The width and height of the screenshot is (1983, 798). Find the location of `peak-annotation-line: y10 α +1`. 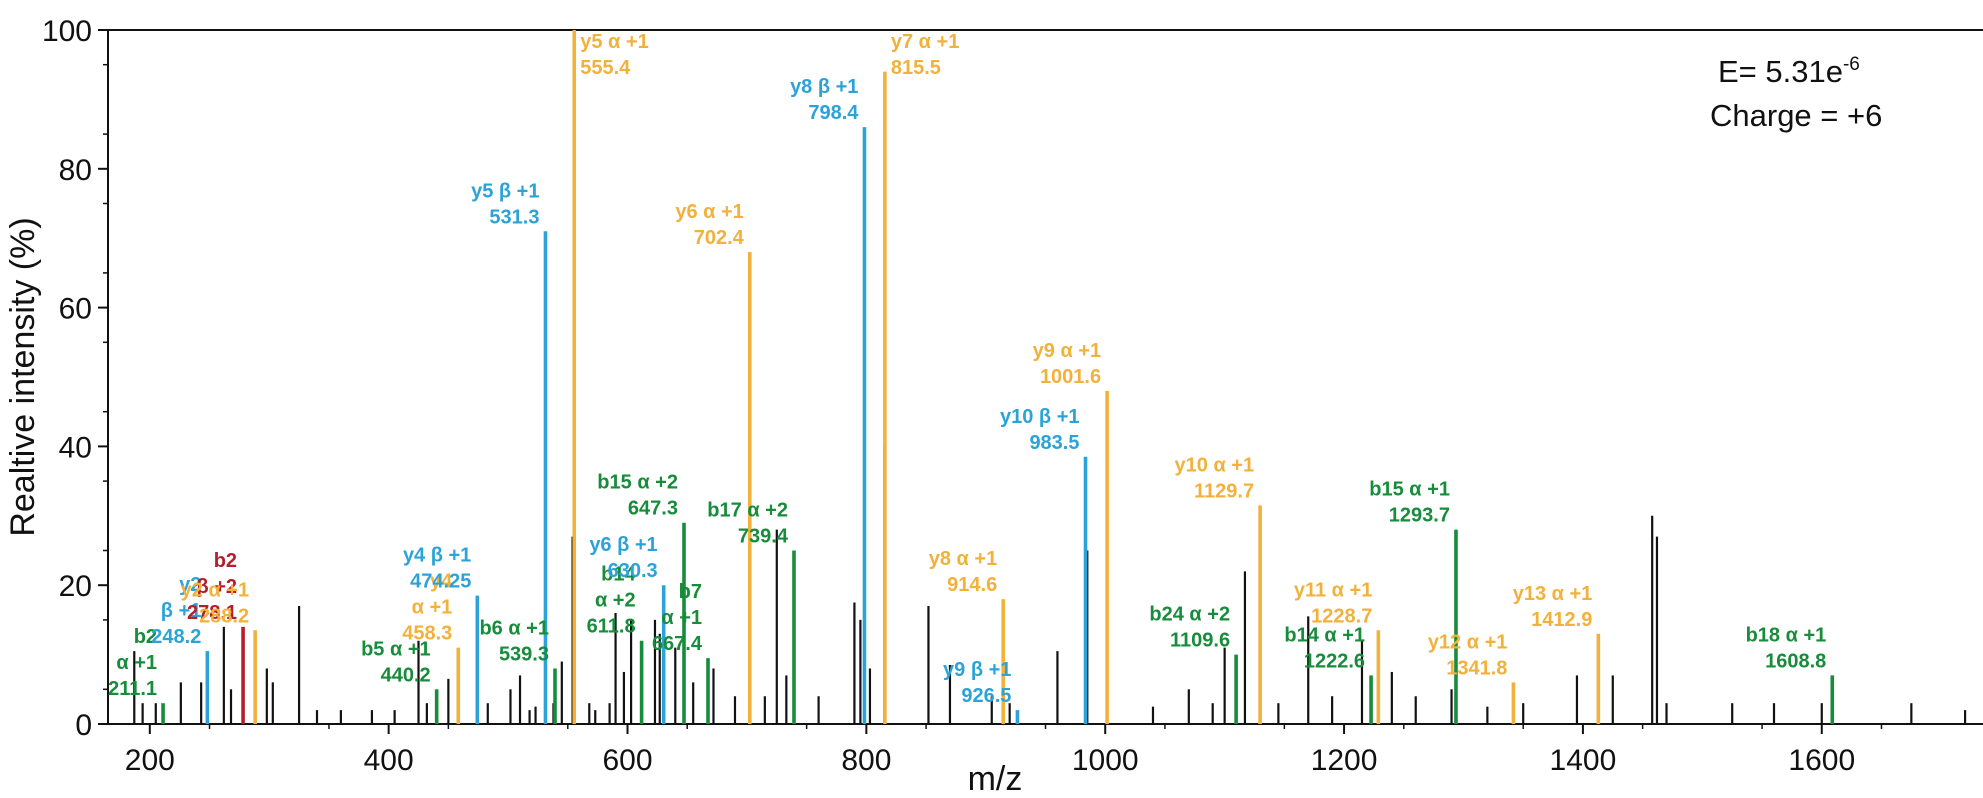

peak-annotation-line: y10 α +1 is located at coordinates (1215, 465).